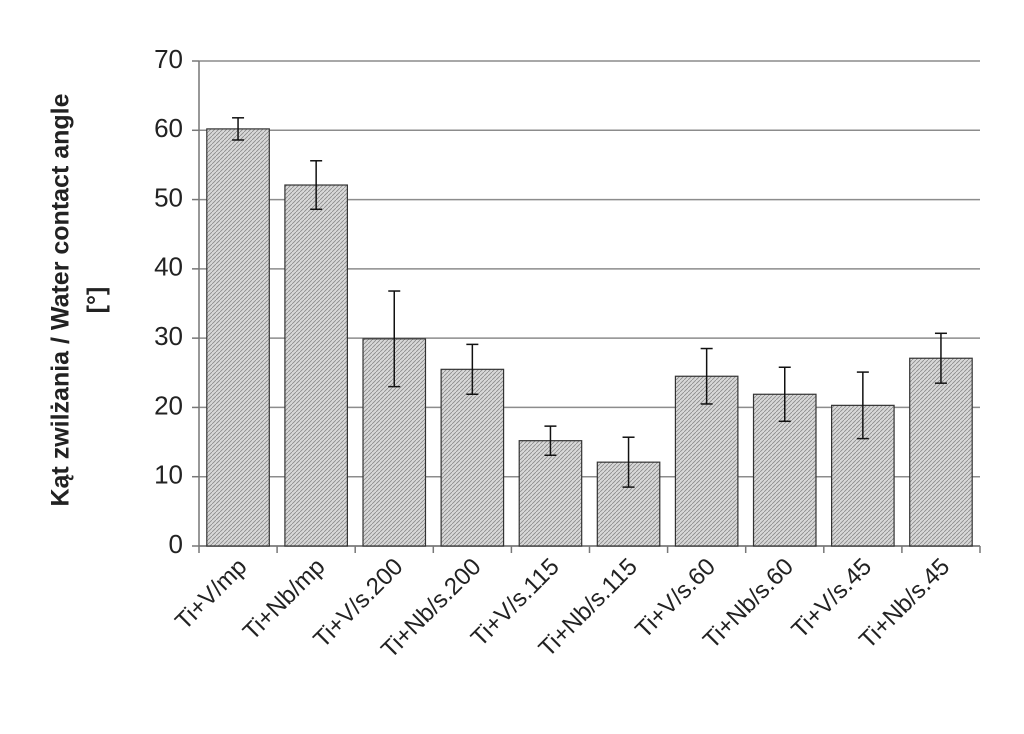 The width and height of the screenshot is (1024, 734). Describe the element at coordinates (211, 594) in the screenshot. I see `x-tick-label: Ti+V/mp` at that location.